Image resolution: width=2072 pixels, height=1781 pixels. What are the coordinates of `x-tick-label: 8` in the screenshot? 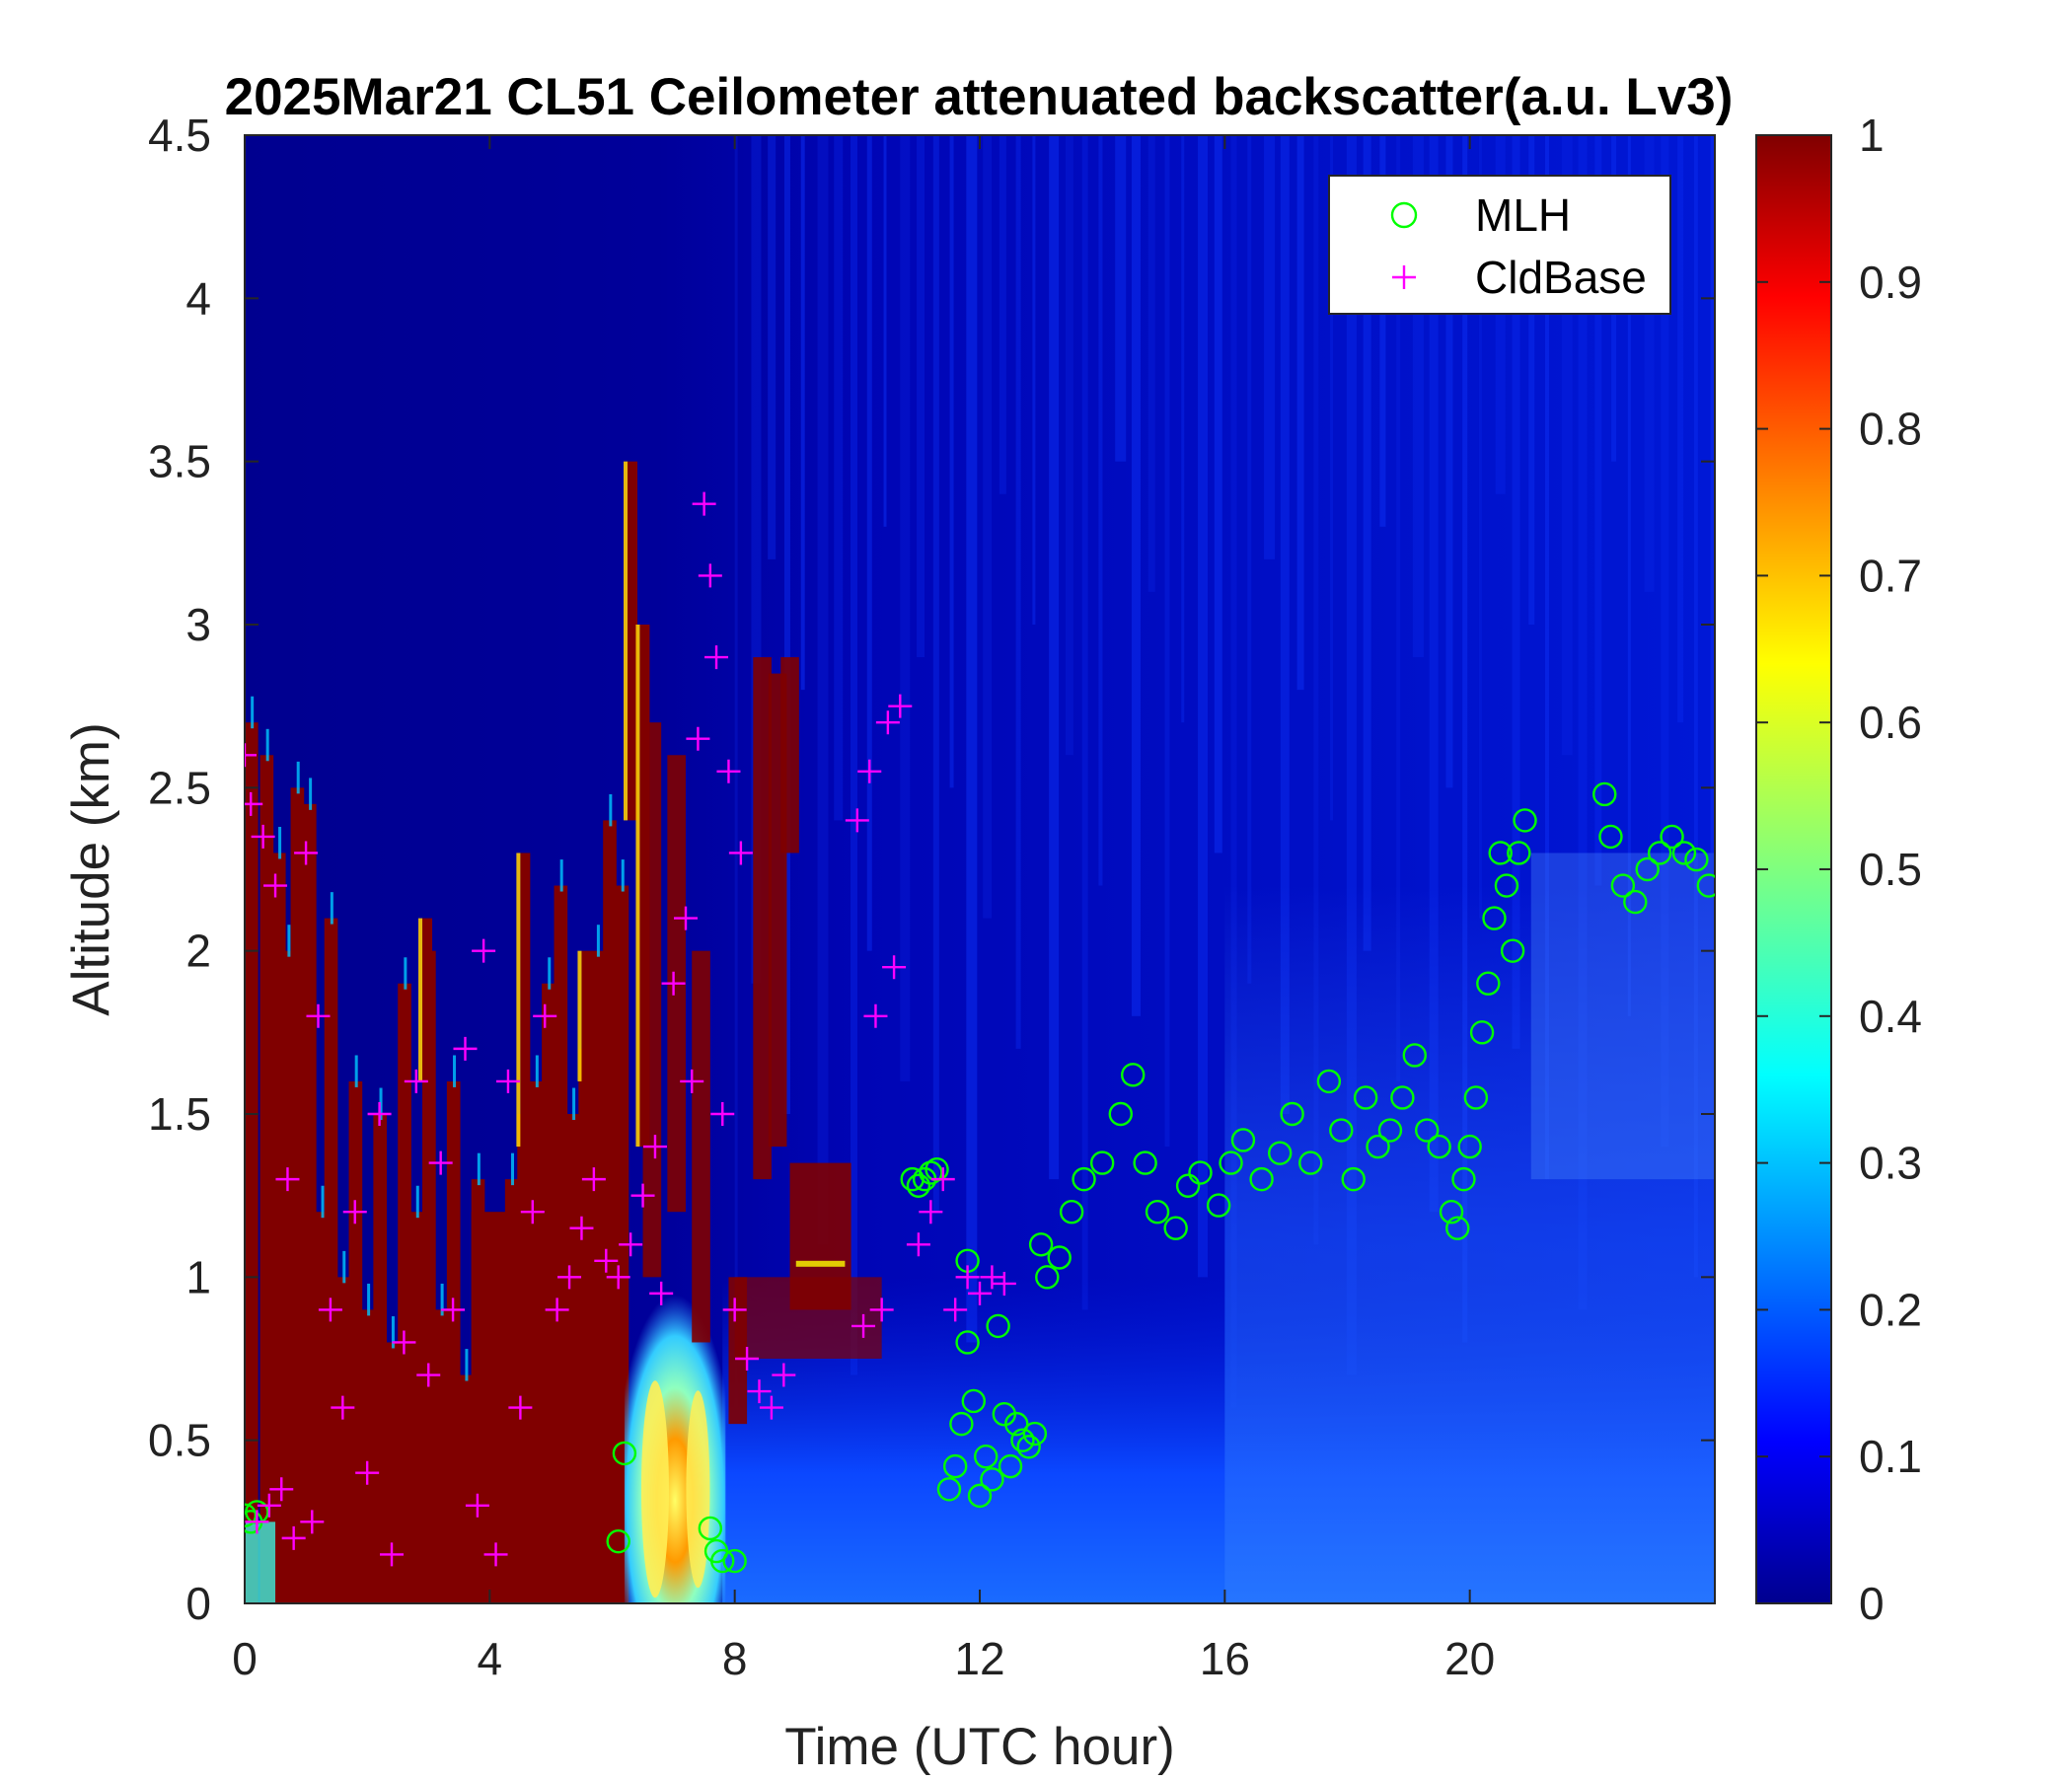 It's located at (735, 1658).